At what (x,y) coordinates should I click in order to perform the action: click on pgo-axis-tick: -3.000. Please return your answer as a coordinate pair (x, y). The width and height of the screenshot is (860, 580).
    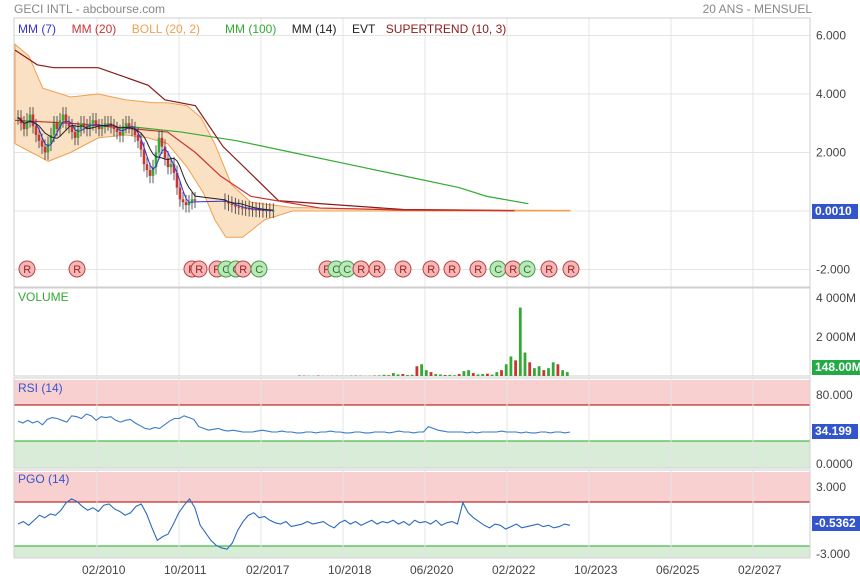
    Looking at the image, I should click on (833, 554).